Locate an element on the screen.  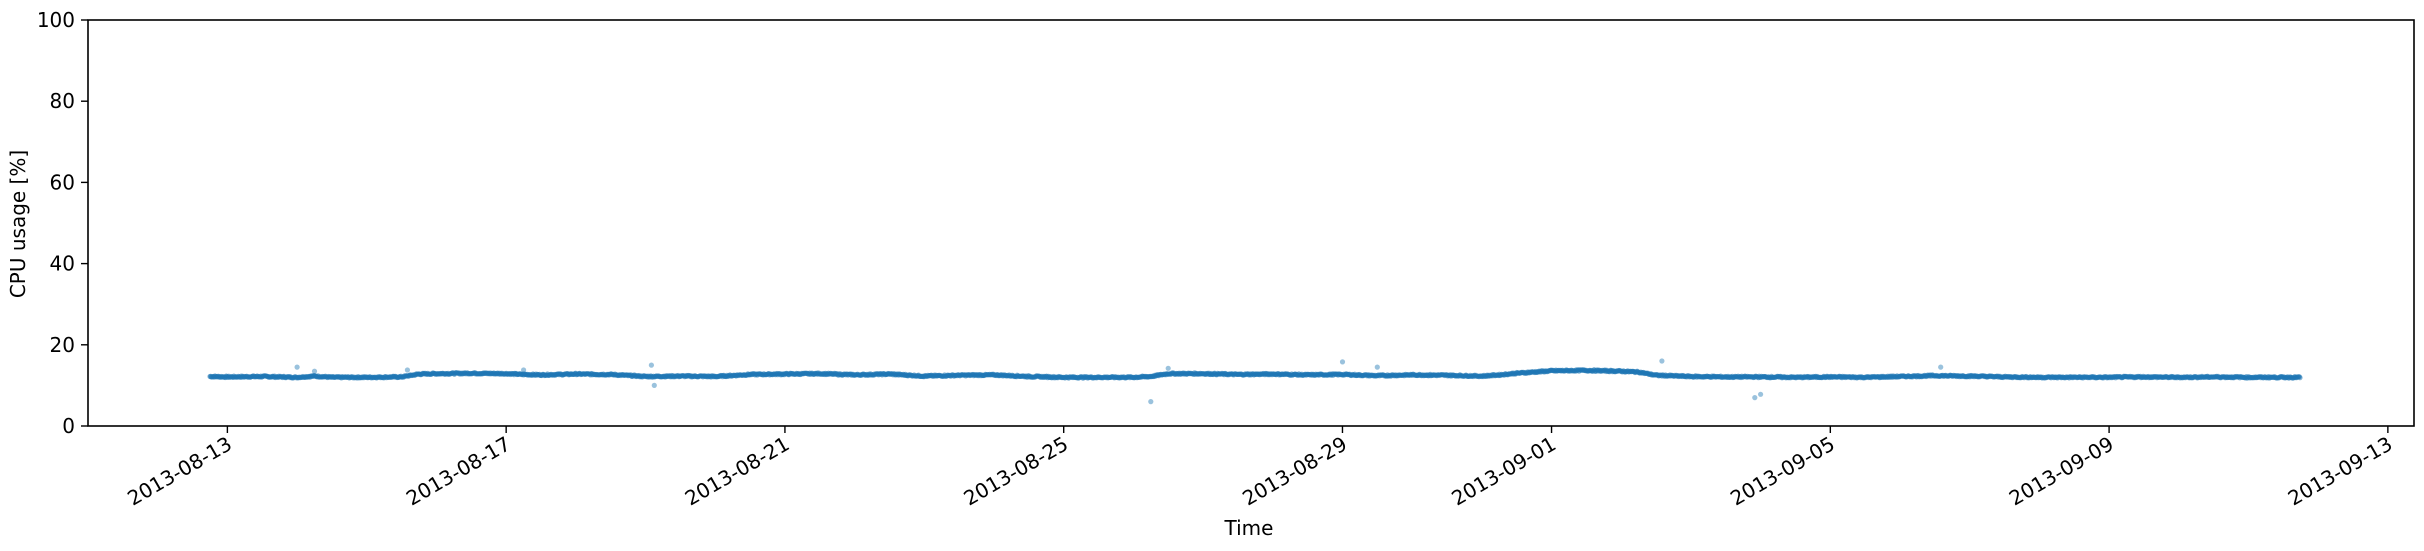
y-tick-label: 20 is located at coordinates (62, 345).